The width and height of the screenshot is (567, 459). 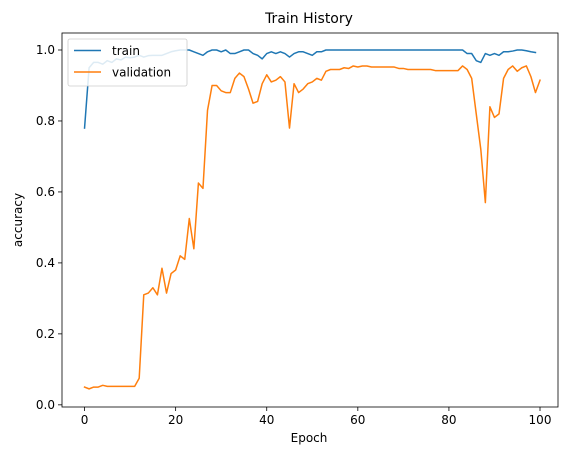 I want to click on y-tick-label: 0.4, so click(x=45, y=263).